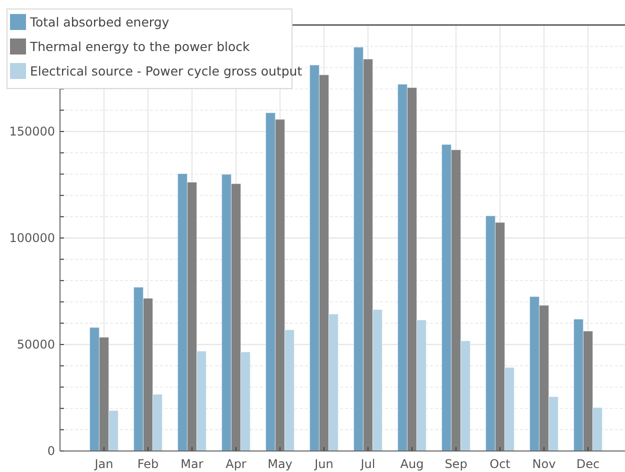  I want to click on x-tick-label: Jan, so click(104, 464).